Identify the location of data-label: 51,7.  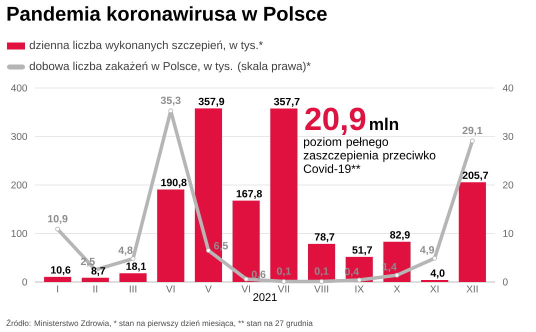
(362, 251).